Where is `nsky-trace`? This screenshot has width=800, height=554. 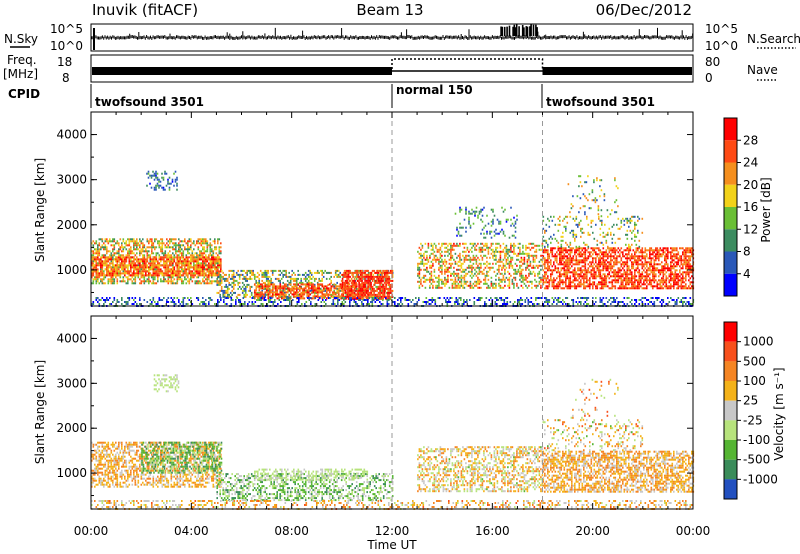
nsky-trace is located at coordinates (392, 37).